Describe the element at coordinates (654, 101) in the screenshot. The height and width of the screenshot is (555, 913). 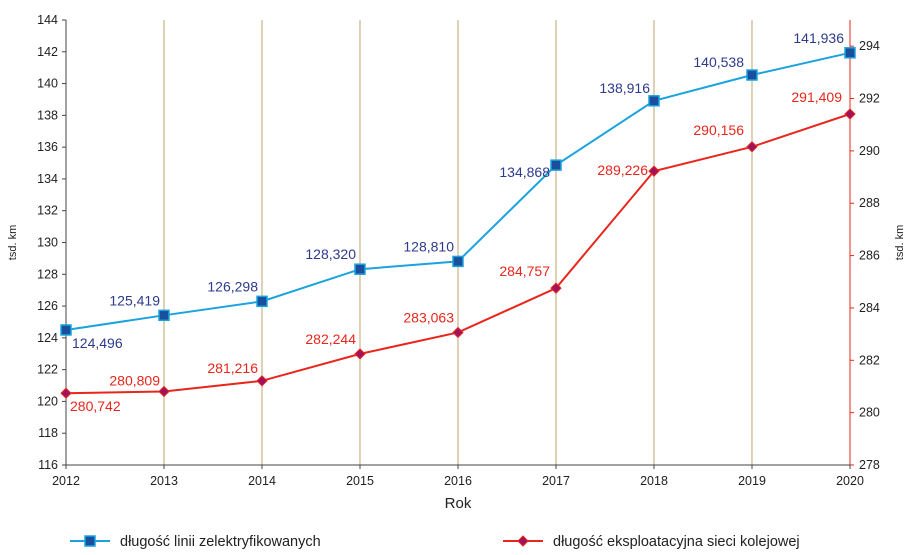
I see `data-point-1-2018` at that location.